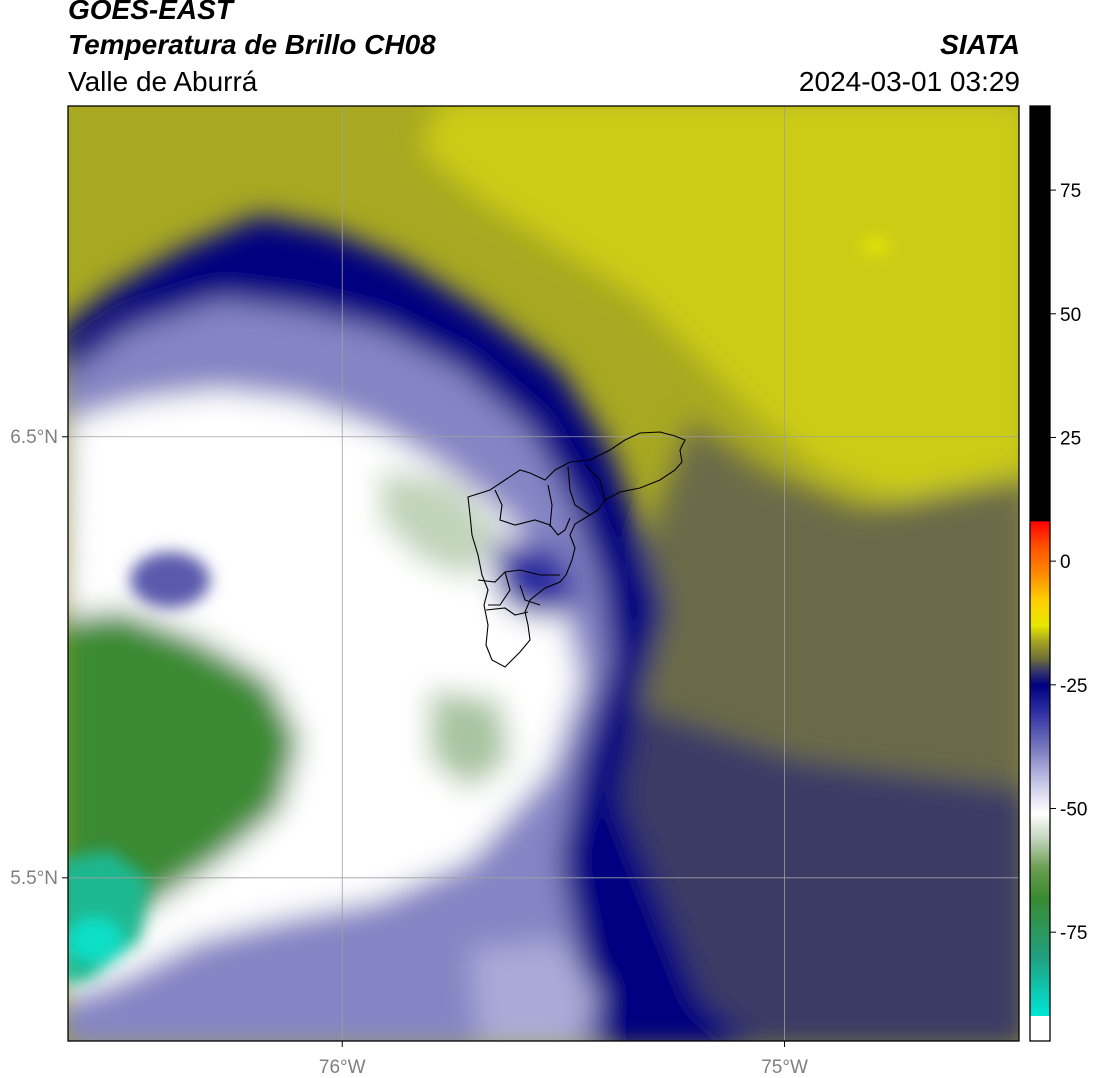 Image resolution: width=1094 pixels, height=1078 pixels. What do you see at coordinates (980, 44) in the screenshot?
I see `agency-label: SIATA` at bounding box center [980, 44].